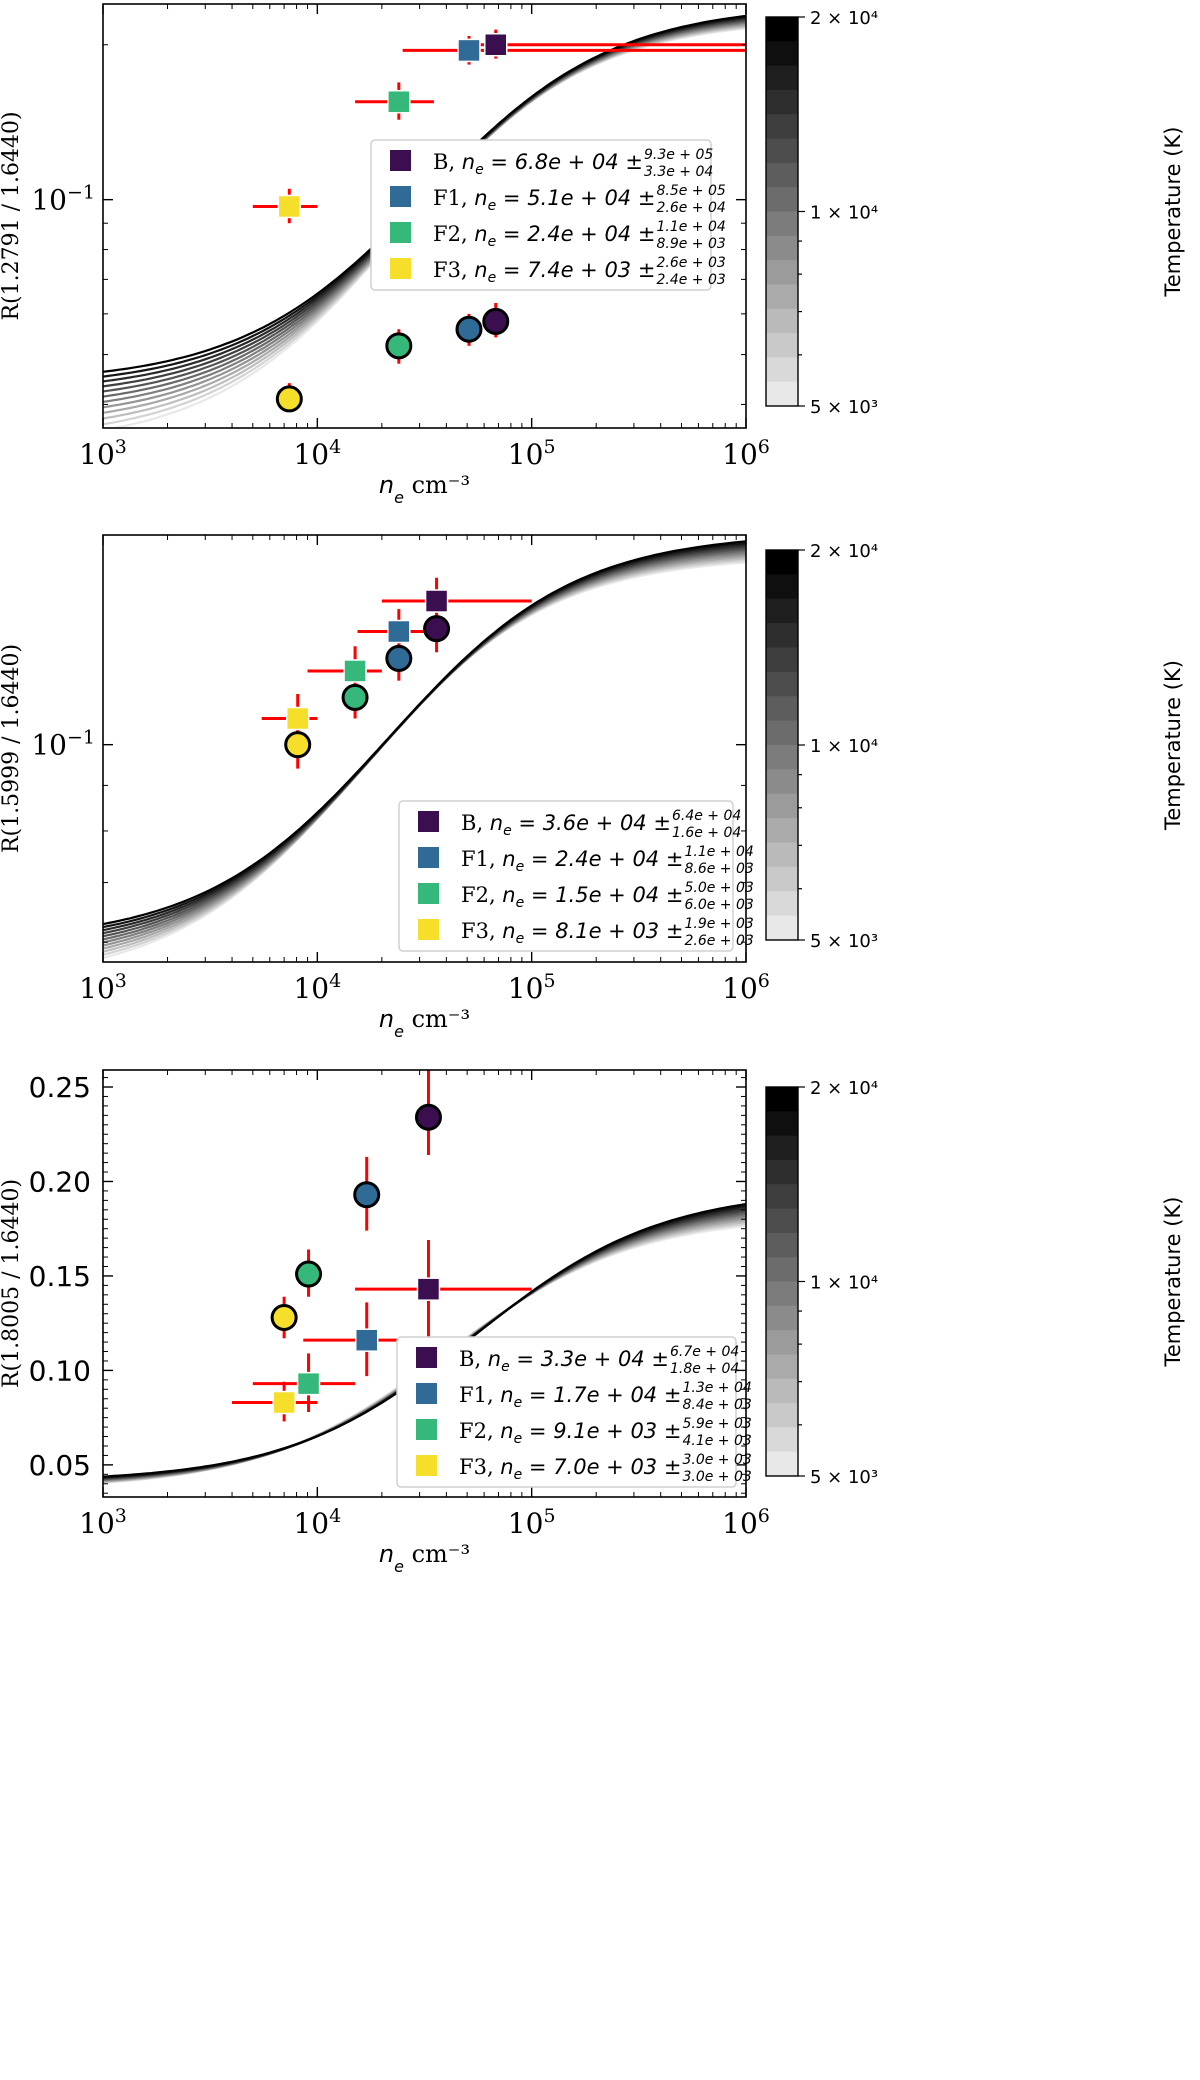 The height and width of the screenshot is (2080, 1200). I want to click on legend-entry-B: B, ne = 3.3e + 04 ±, so click(564, 1361).